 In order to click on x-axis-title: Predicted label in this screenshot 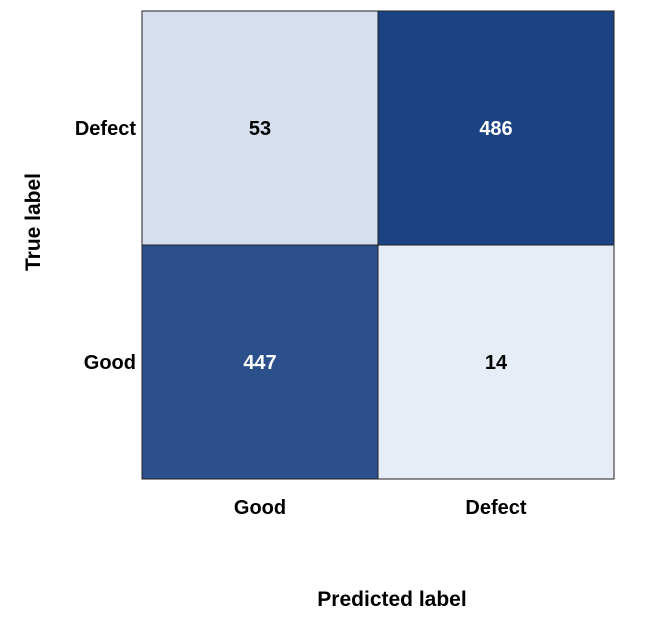, I will do `click(391, 599)`.